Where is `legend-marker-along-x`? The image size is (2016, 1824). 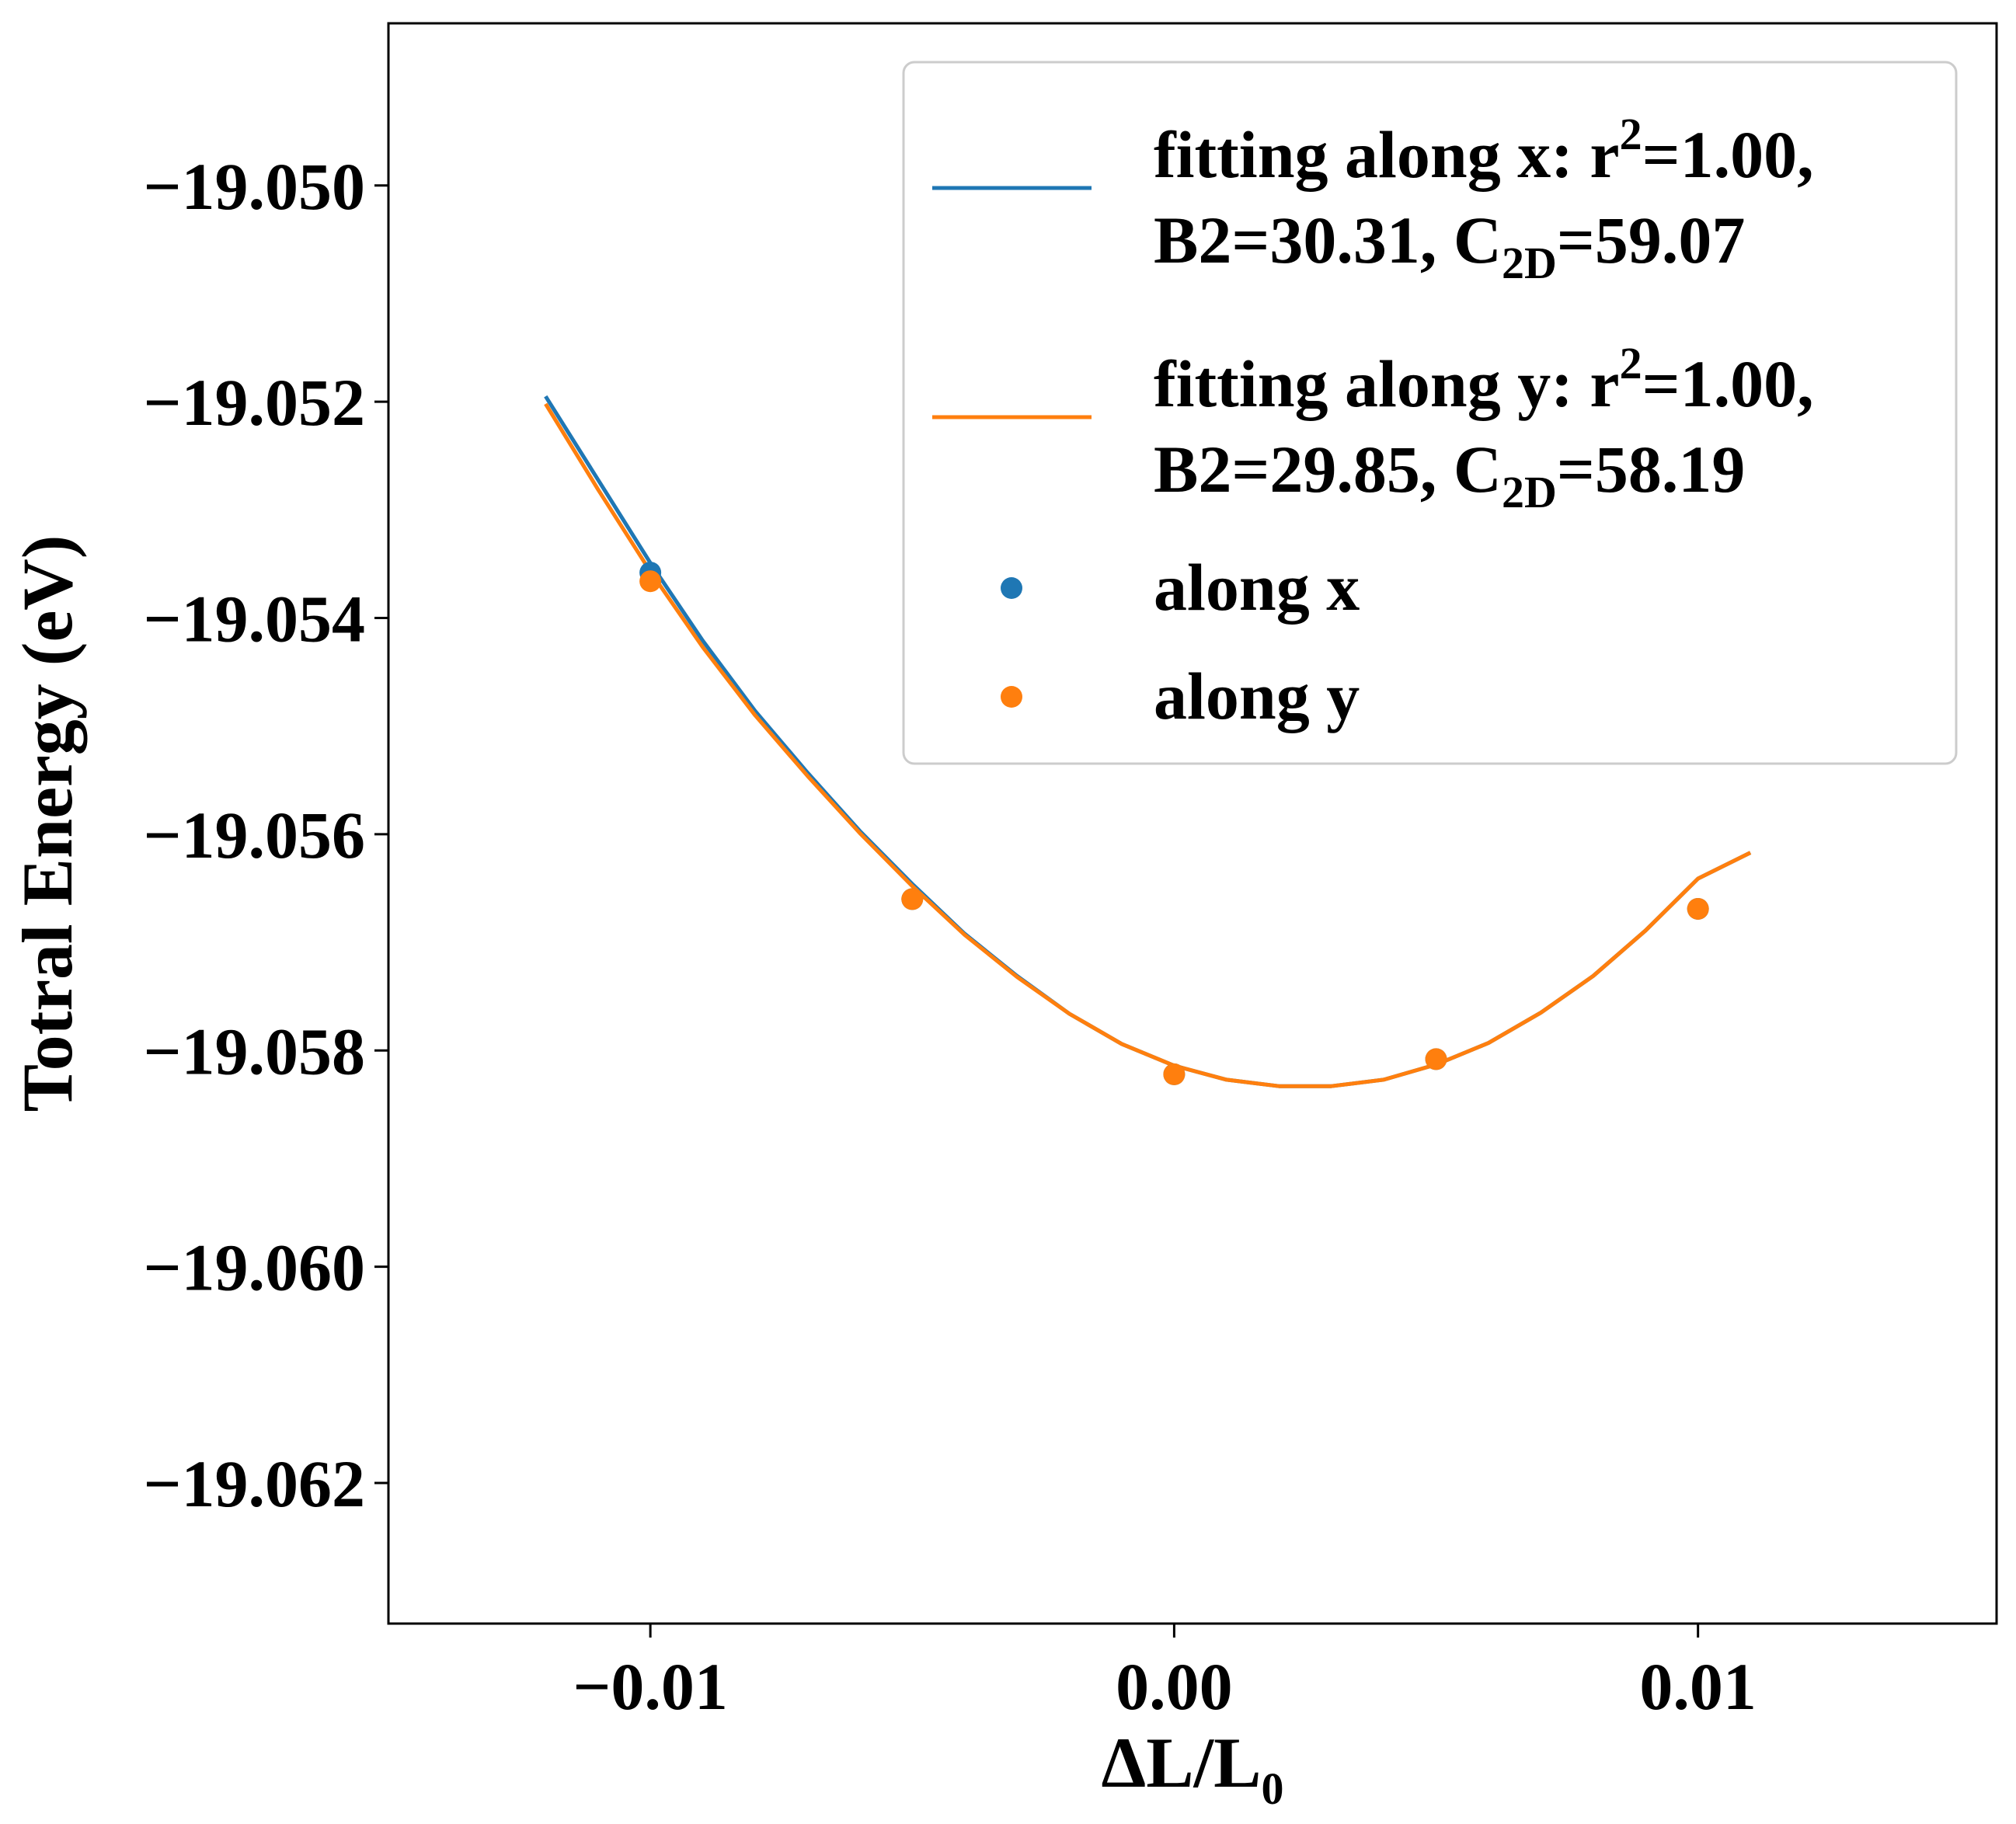
legend-marker-along-x is located at coordinates (1011, 588).